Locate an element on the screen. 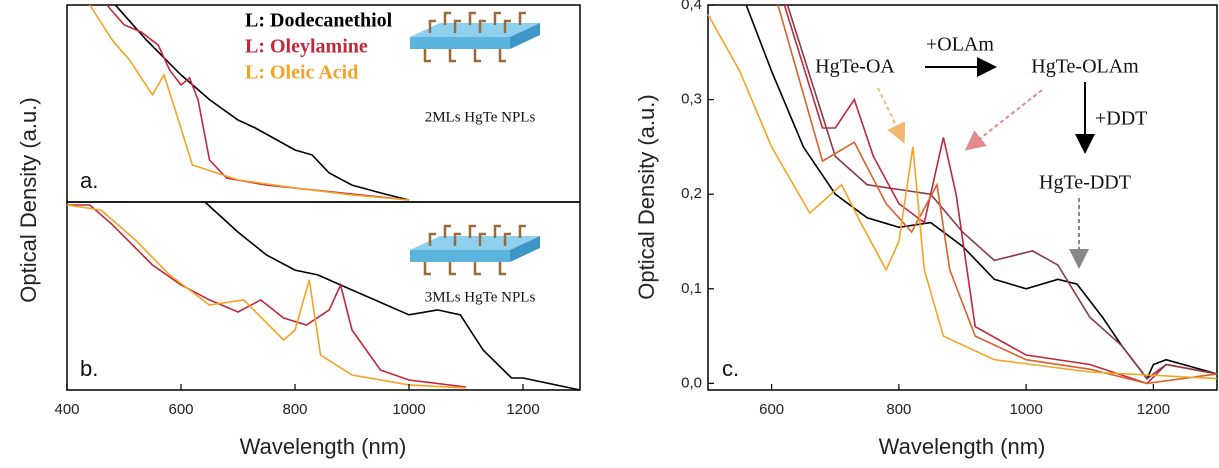 The height and width of the screenshot is (468, 1219). y-tick-label: 0,4 is located at coordinates (691, 6).